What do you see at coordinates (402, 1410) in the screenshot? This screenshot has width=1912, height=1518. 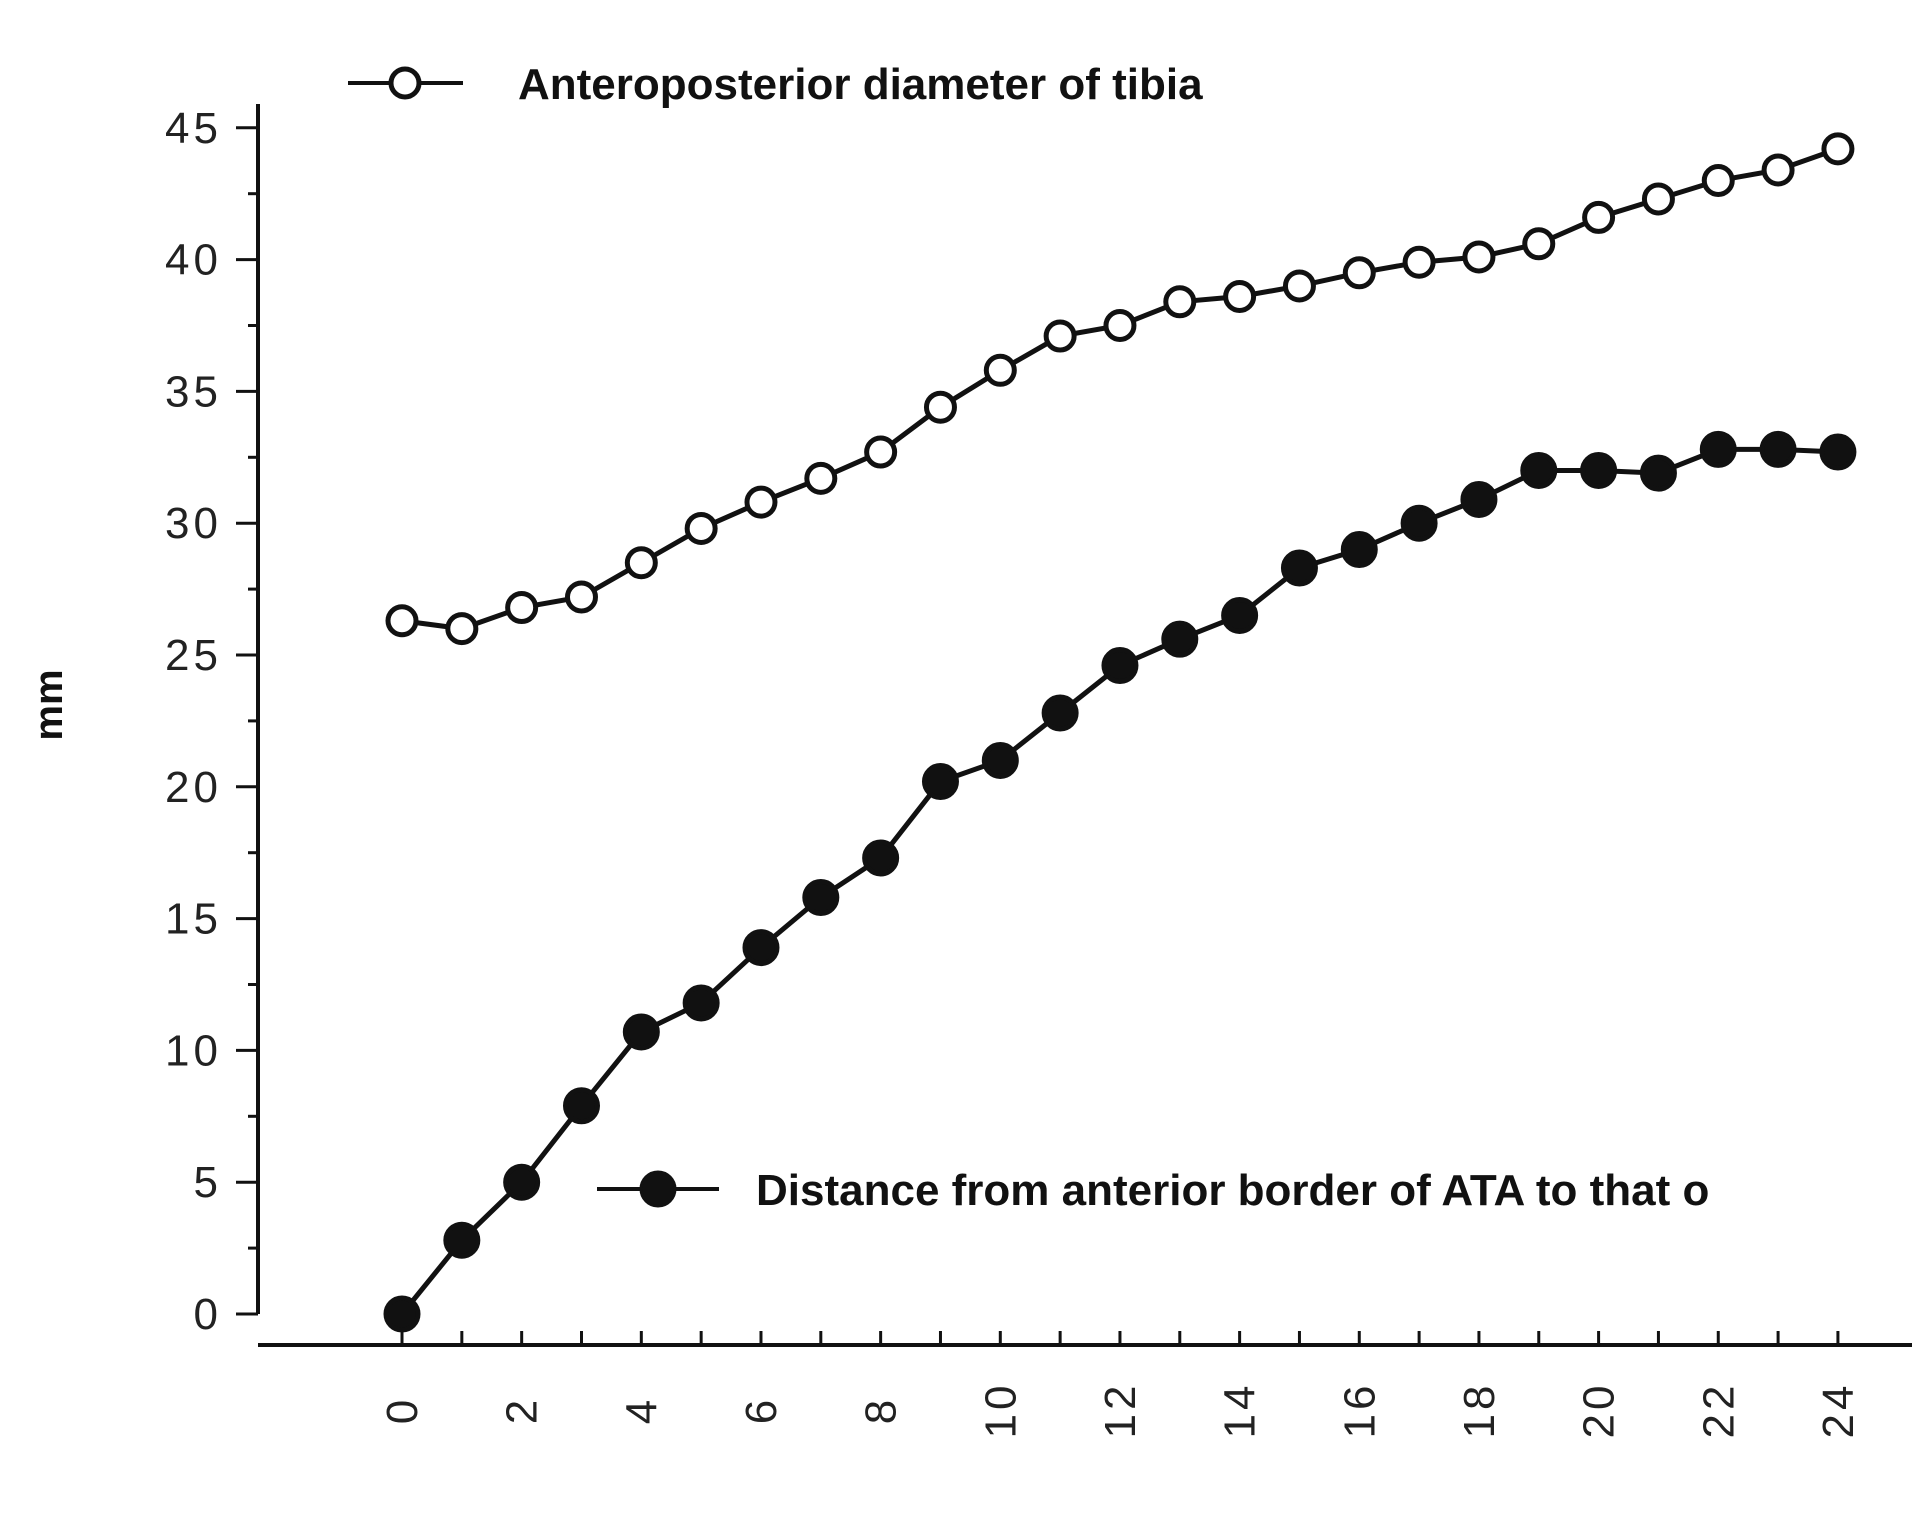 I see `x-tick-label: 0` at bounding box center [402, 1410].